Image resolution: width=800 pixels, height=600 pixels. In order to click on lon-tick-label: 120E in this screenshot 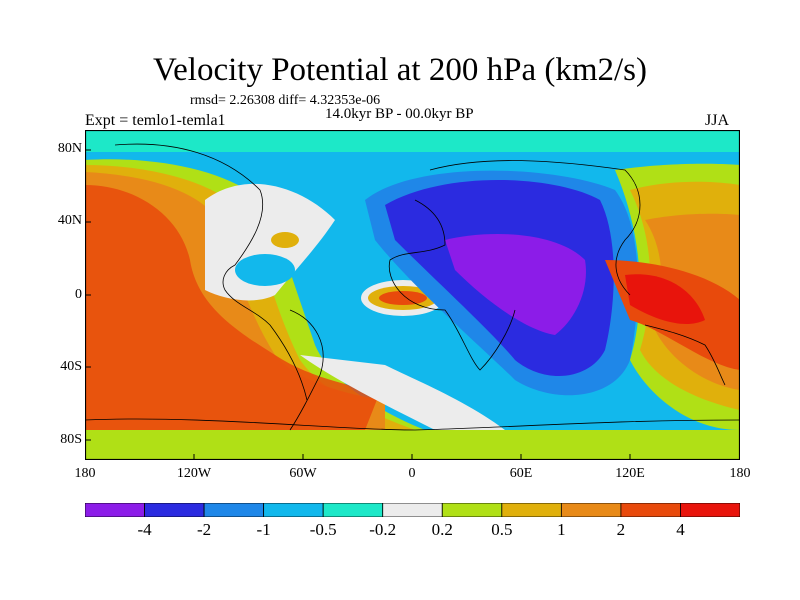, I will do `click(630, 473)`.